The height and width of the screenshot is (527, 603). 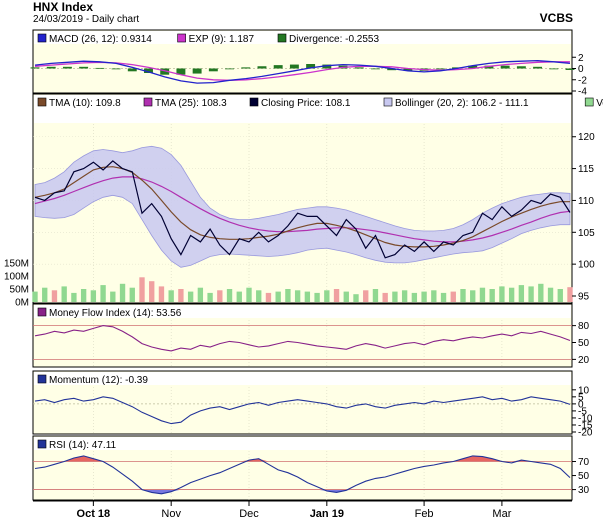 I want to click on price-legend-label-3: Bollinger (20, 2): 106.2 - 111.1, so click(x=462, y=103).